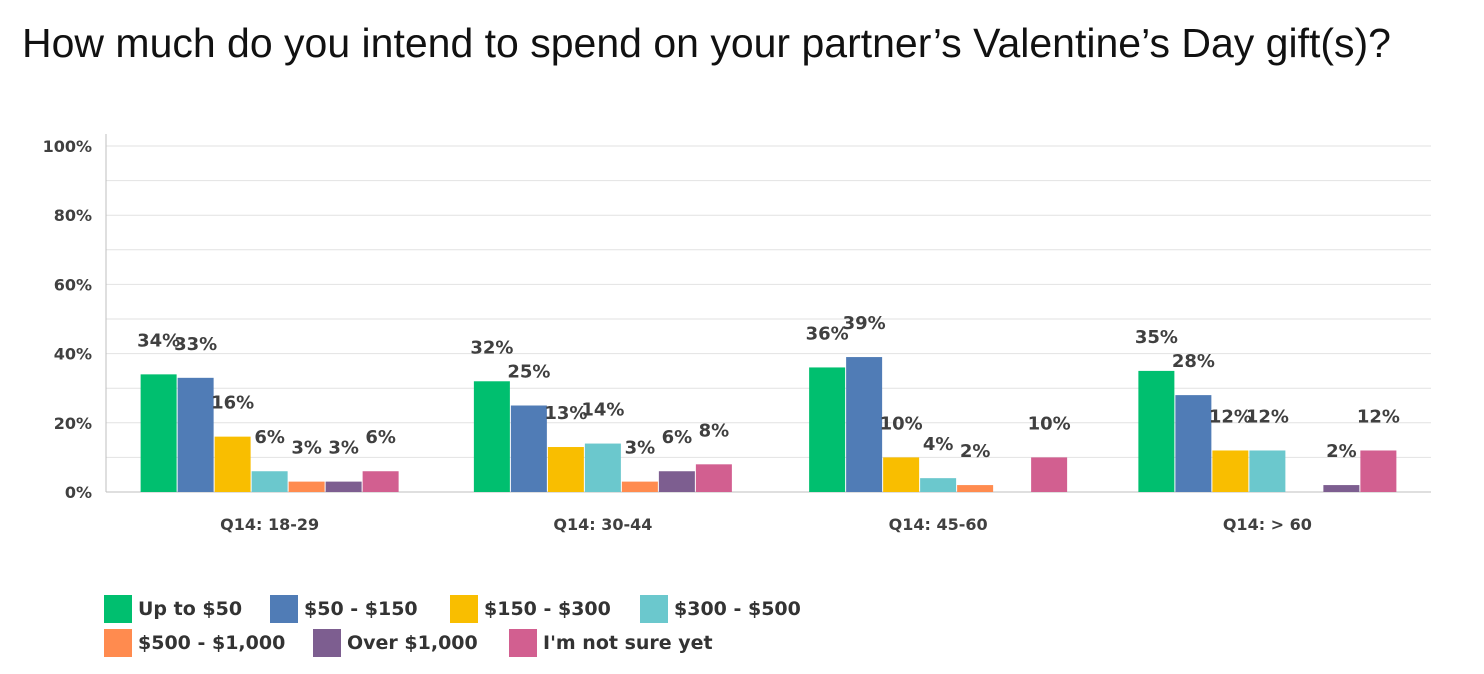  Describe the element at coordinates (628, 643) in the screenshot. I see `legend-label: I'm not sure yet` at that location.